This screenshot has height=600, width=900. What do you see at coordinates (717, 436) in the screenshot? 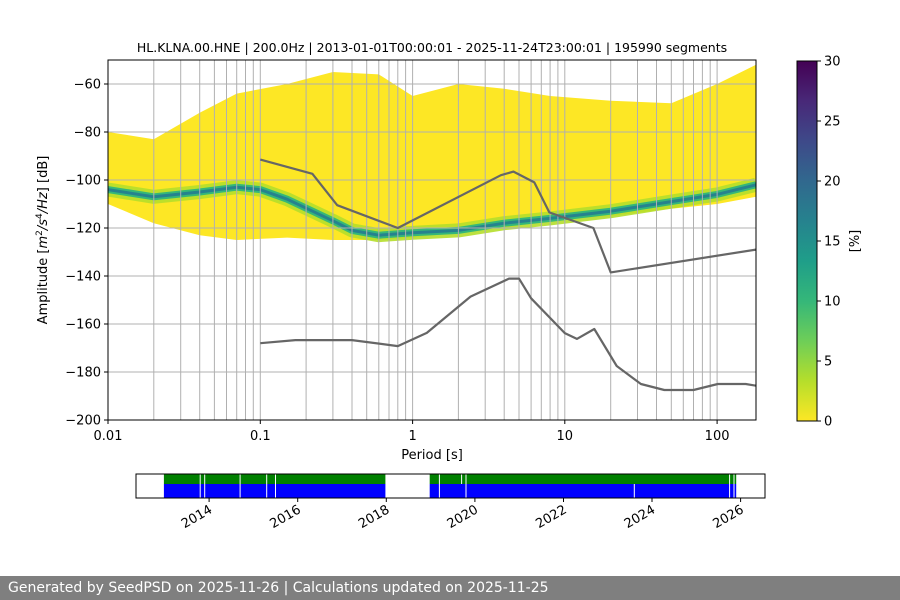
I see `x-tick-label: 100` at bounding box center [717, 436].